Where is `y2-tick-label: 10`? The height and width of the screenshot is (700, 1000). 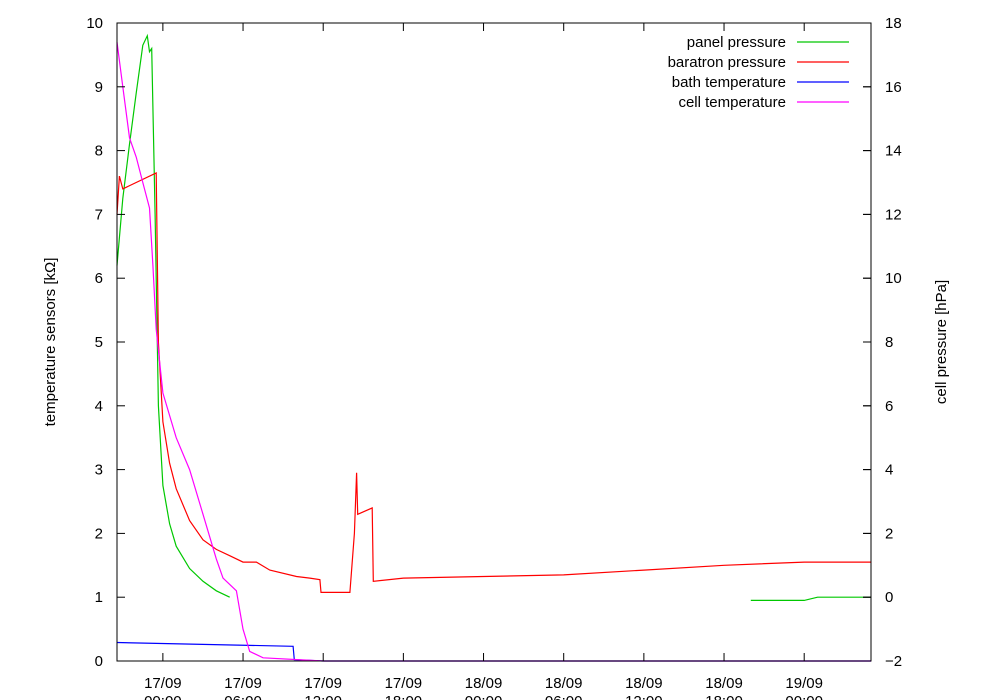
y2-tick-label: 10 is located at coordinates (893, 278).